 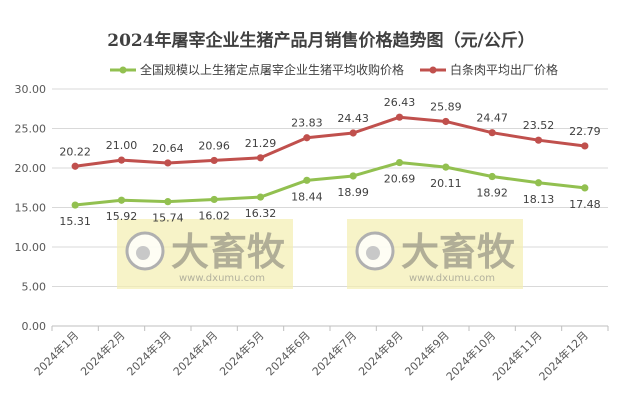 I want to click on y-tick-label: 20.00, so click(x=31, y=168).